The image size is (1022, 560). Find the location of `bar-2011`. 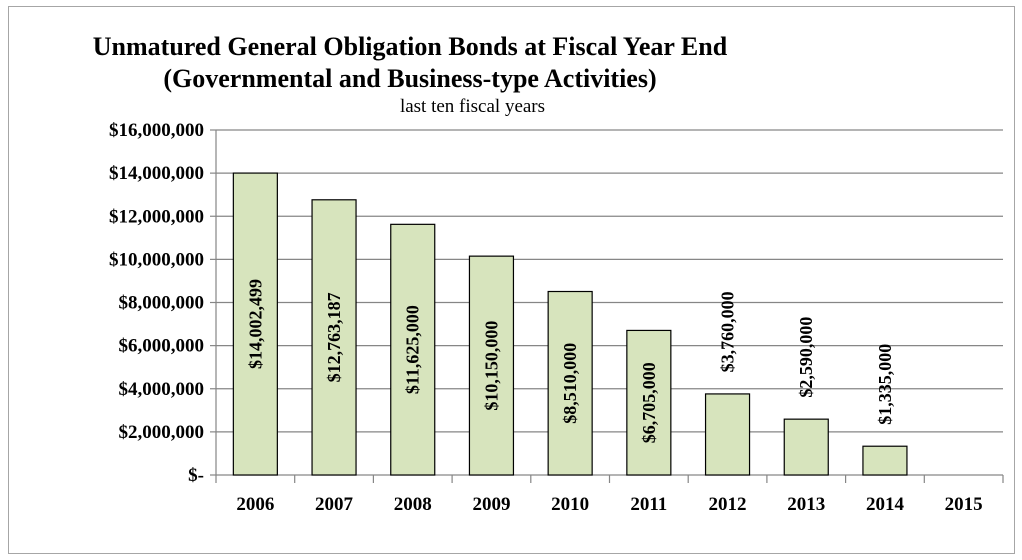

bar-2011 is located at coordinates (649, 402).